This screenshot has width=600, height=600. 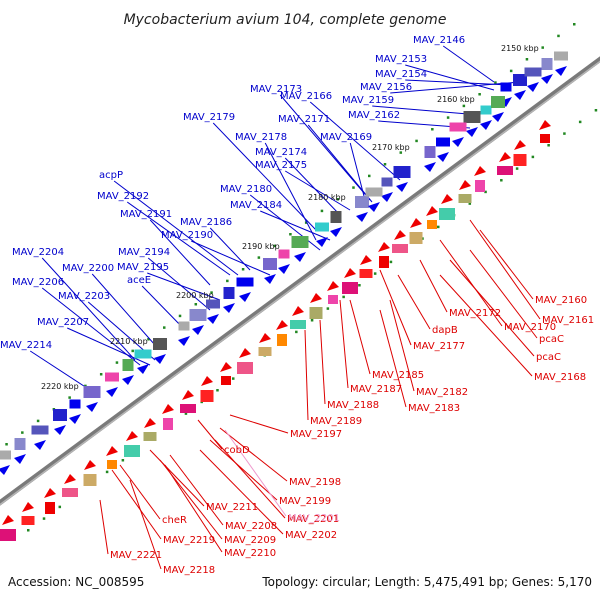 I want to click on reverse-gene-label: MAV_2211, so click(x=232, y=507).